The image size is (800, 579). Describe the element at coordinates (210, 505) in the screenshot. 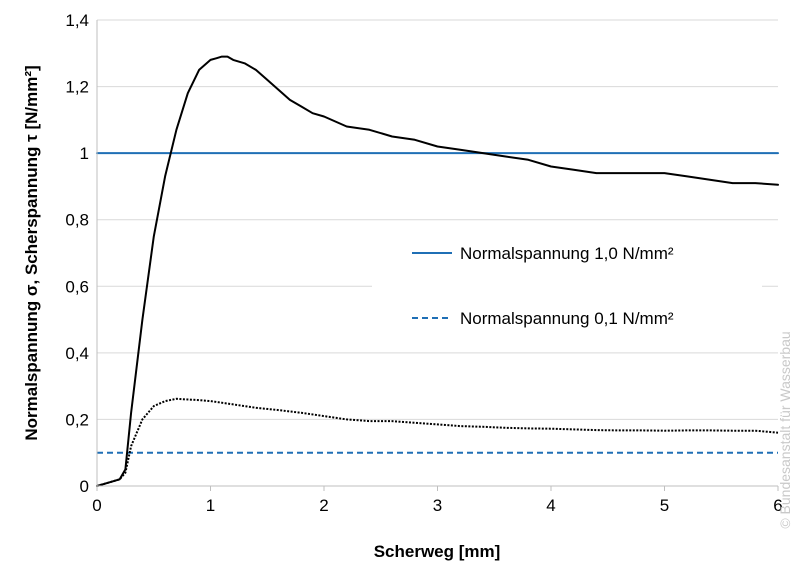

I see `x-tick-label: 1` at that location.